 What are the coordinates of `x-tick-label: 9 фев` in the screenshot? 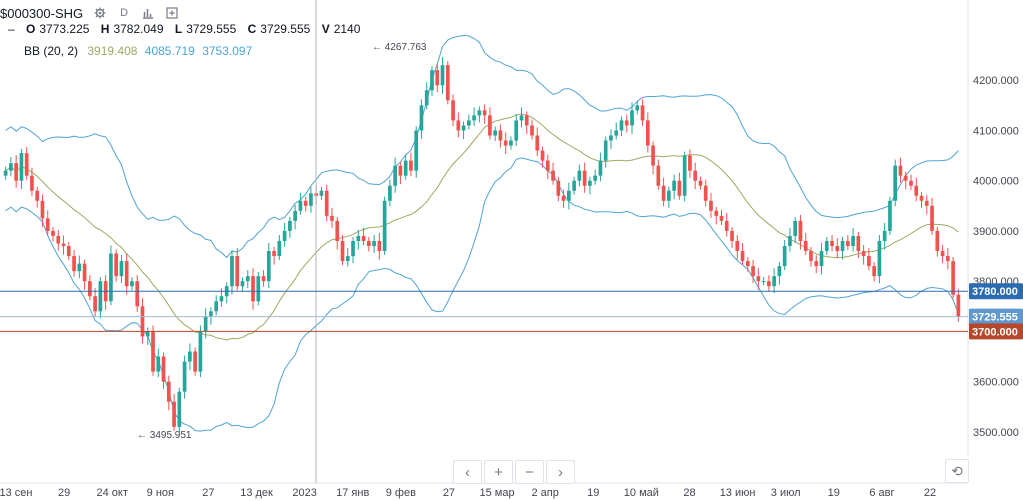 It's located at (401, 493).